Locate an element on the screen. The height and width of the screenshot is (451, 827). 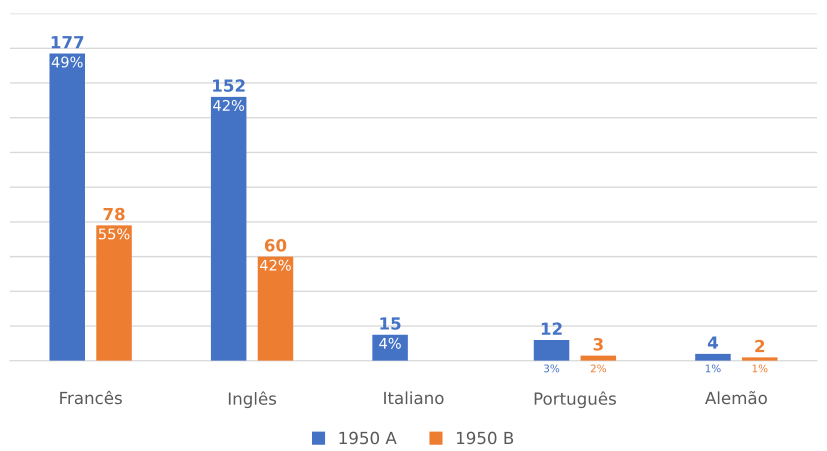
data-label: 60 42% is located at coordinates (275, 255).